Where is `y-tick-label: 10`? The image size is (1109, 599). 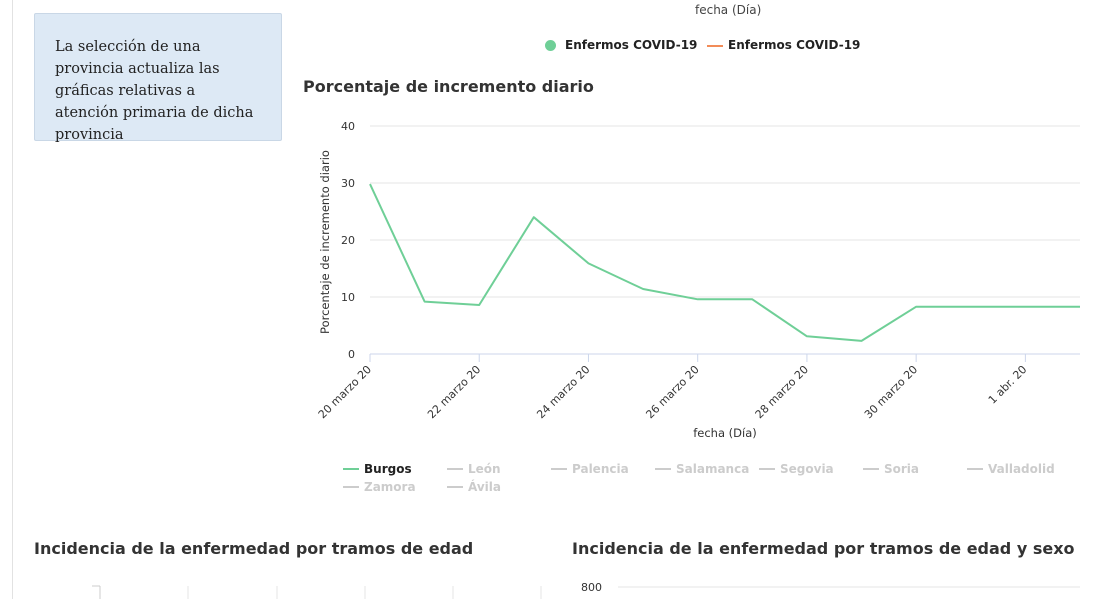 y-tick-label: 10 is located at coordinates (348, 297).